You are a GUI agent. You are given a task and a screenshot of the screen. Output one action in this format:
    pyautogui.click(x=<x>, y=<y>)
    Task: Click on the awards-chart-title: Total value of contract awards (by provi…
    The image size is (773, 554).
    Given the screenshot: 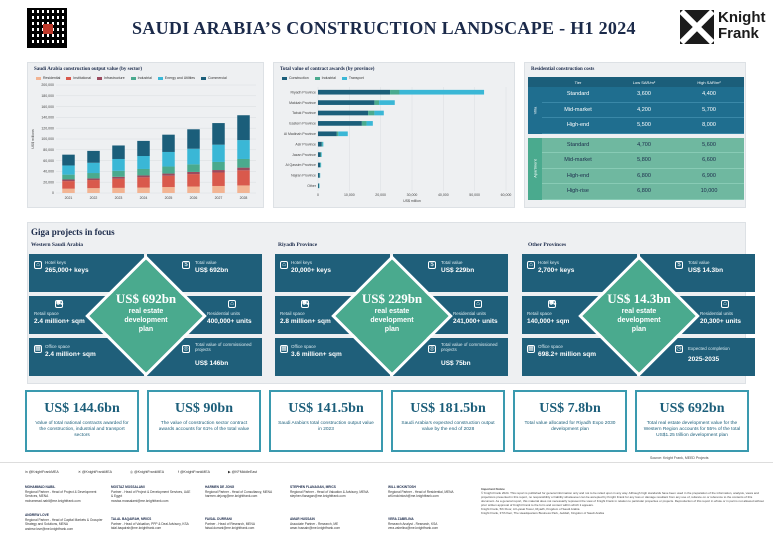 What is the action you would take?
    pyautogui.click(x=327, y=69)
    